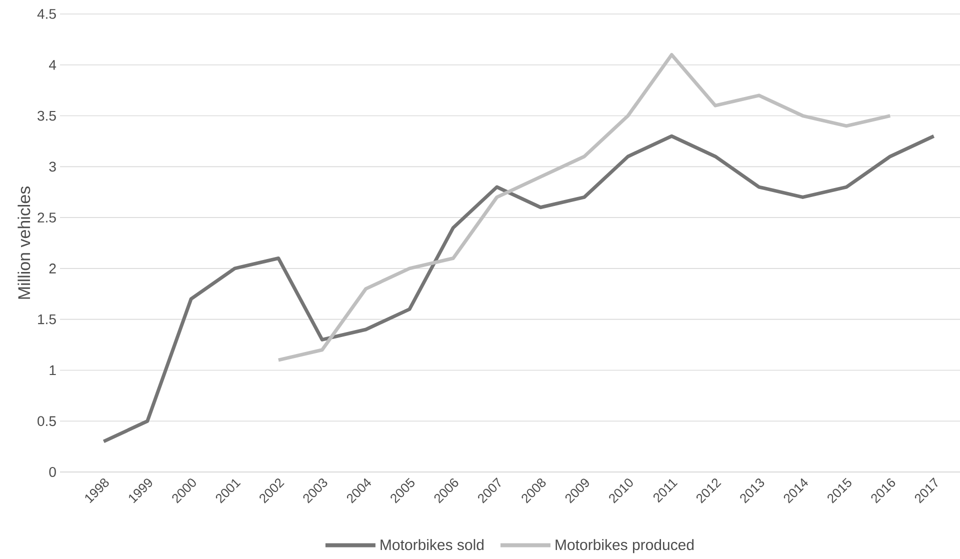 The image size is (960, 559). Describe the element at coordinates (52, 269) in the screenshot. I see `y-tick-label: 2` at that location.